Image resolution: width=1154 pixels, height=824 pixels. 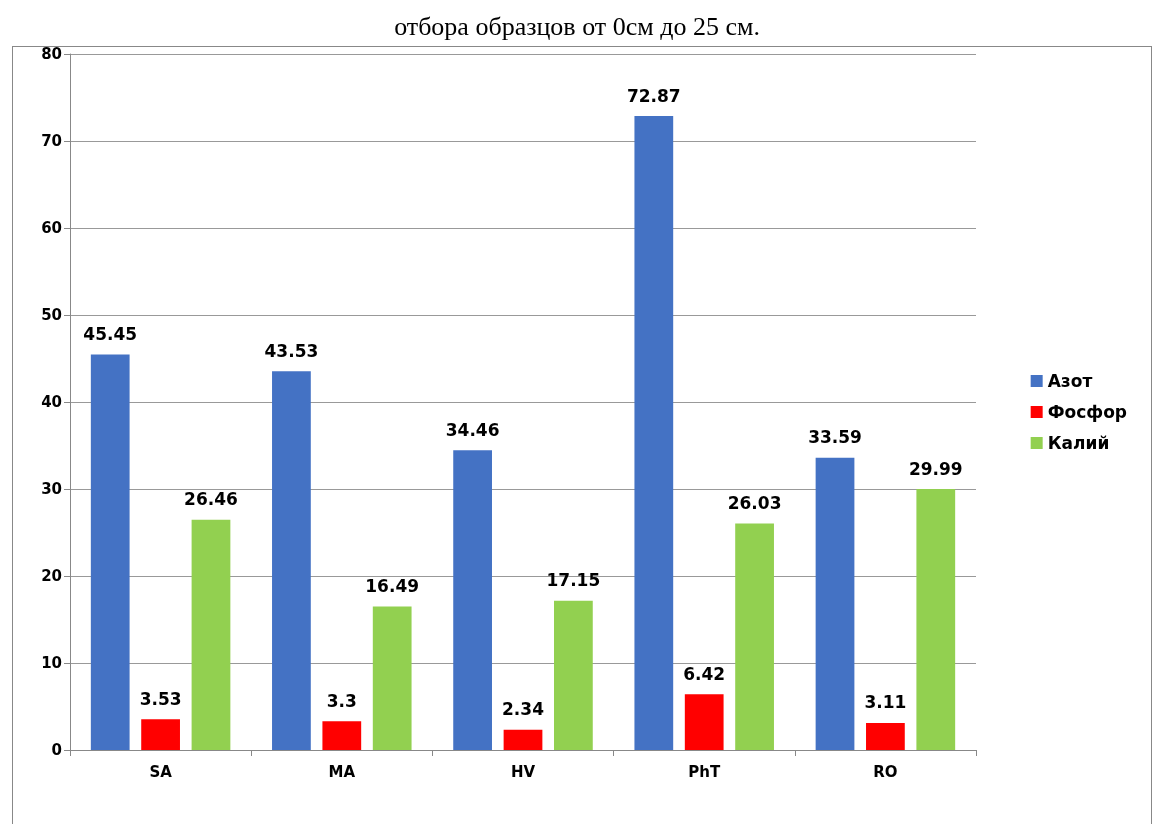 I want to click on y-tick-label: 10, so click(x=51, y=663).